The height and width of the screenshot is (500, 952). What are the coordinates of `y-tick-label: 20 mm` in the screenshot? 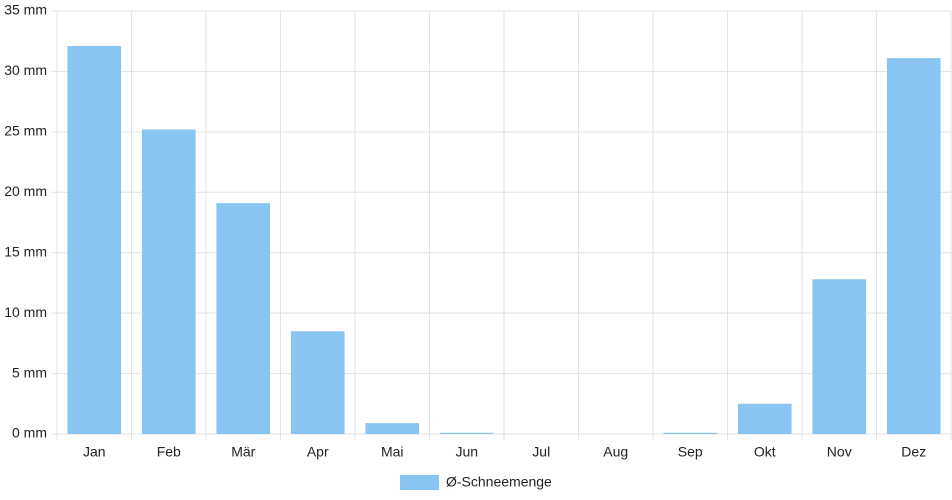 It's located at (25, 191).